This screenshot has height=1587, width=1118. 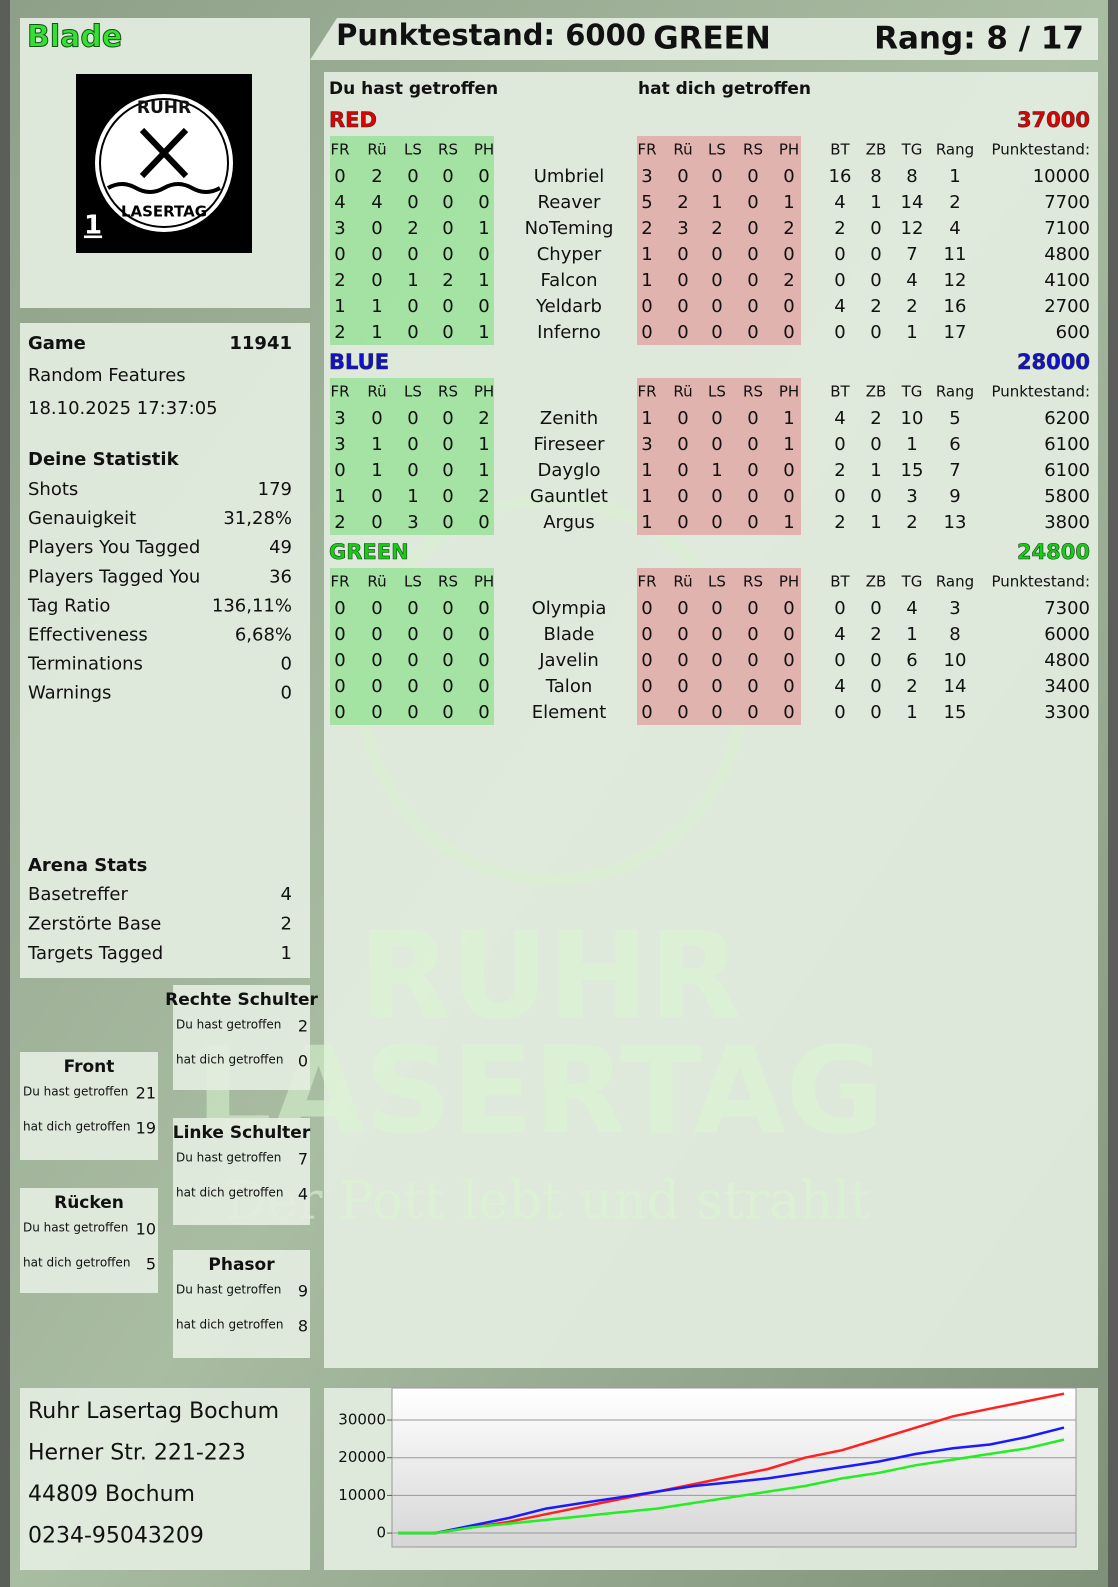 I want to click on column-header: Rü, so click(x=376, y=392).